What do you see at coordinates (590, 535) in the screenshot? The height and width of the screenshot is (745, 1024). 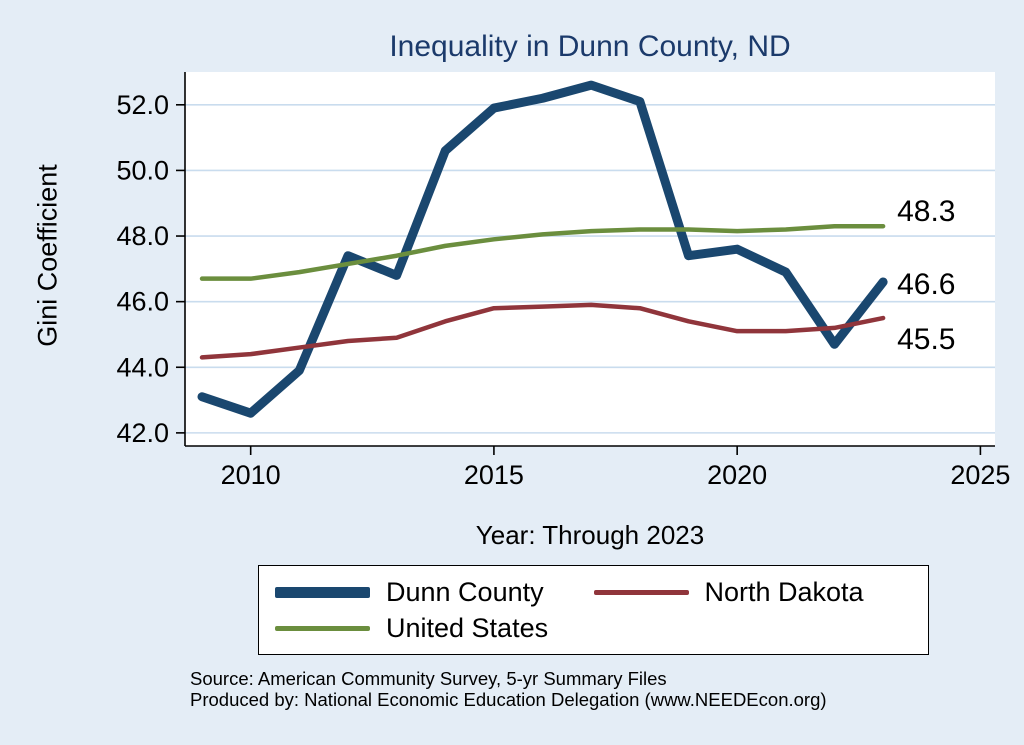 I see `x-axis-label: Year: Through 2023` at bounding box center [590, 535].